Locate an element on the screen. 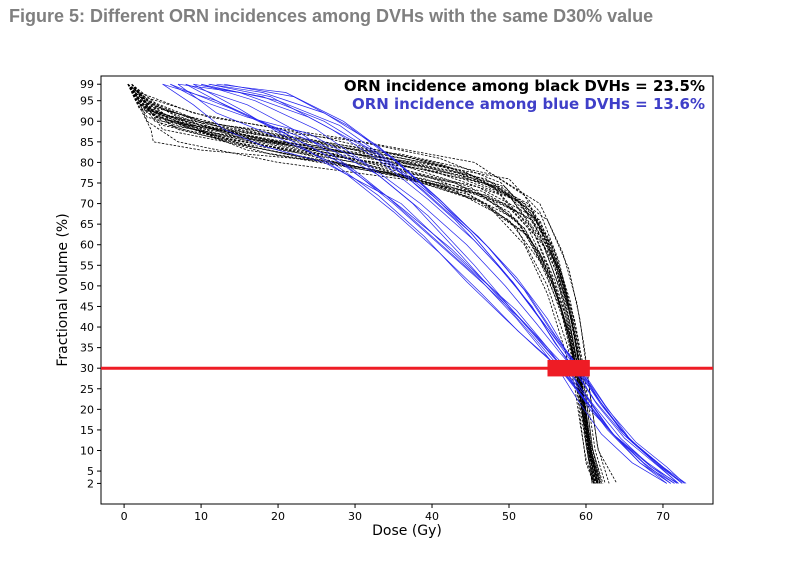 Image resolution: width=792 pixels, height=576 pixels. y-tick-label: 65 is located at coordinates (87, 224).